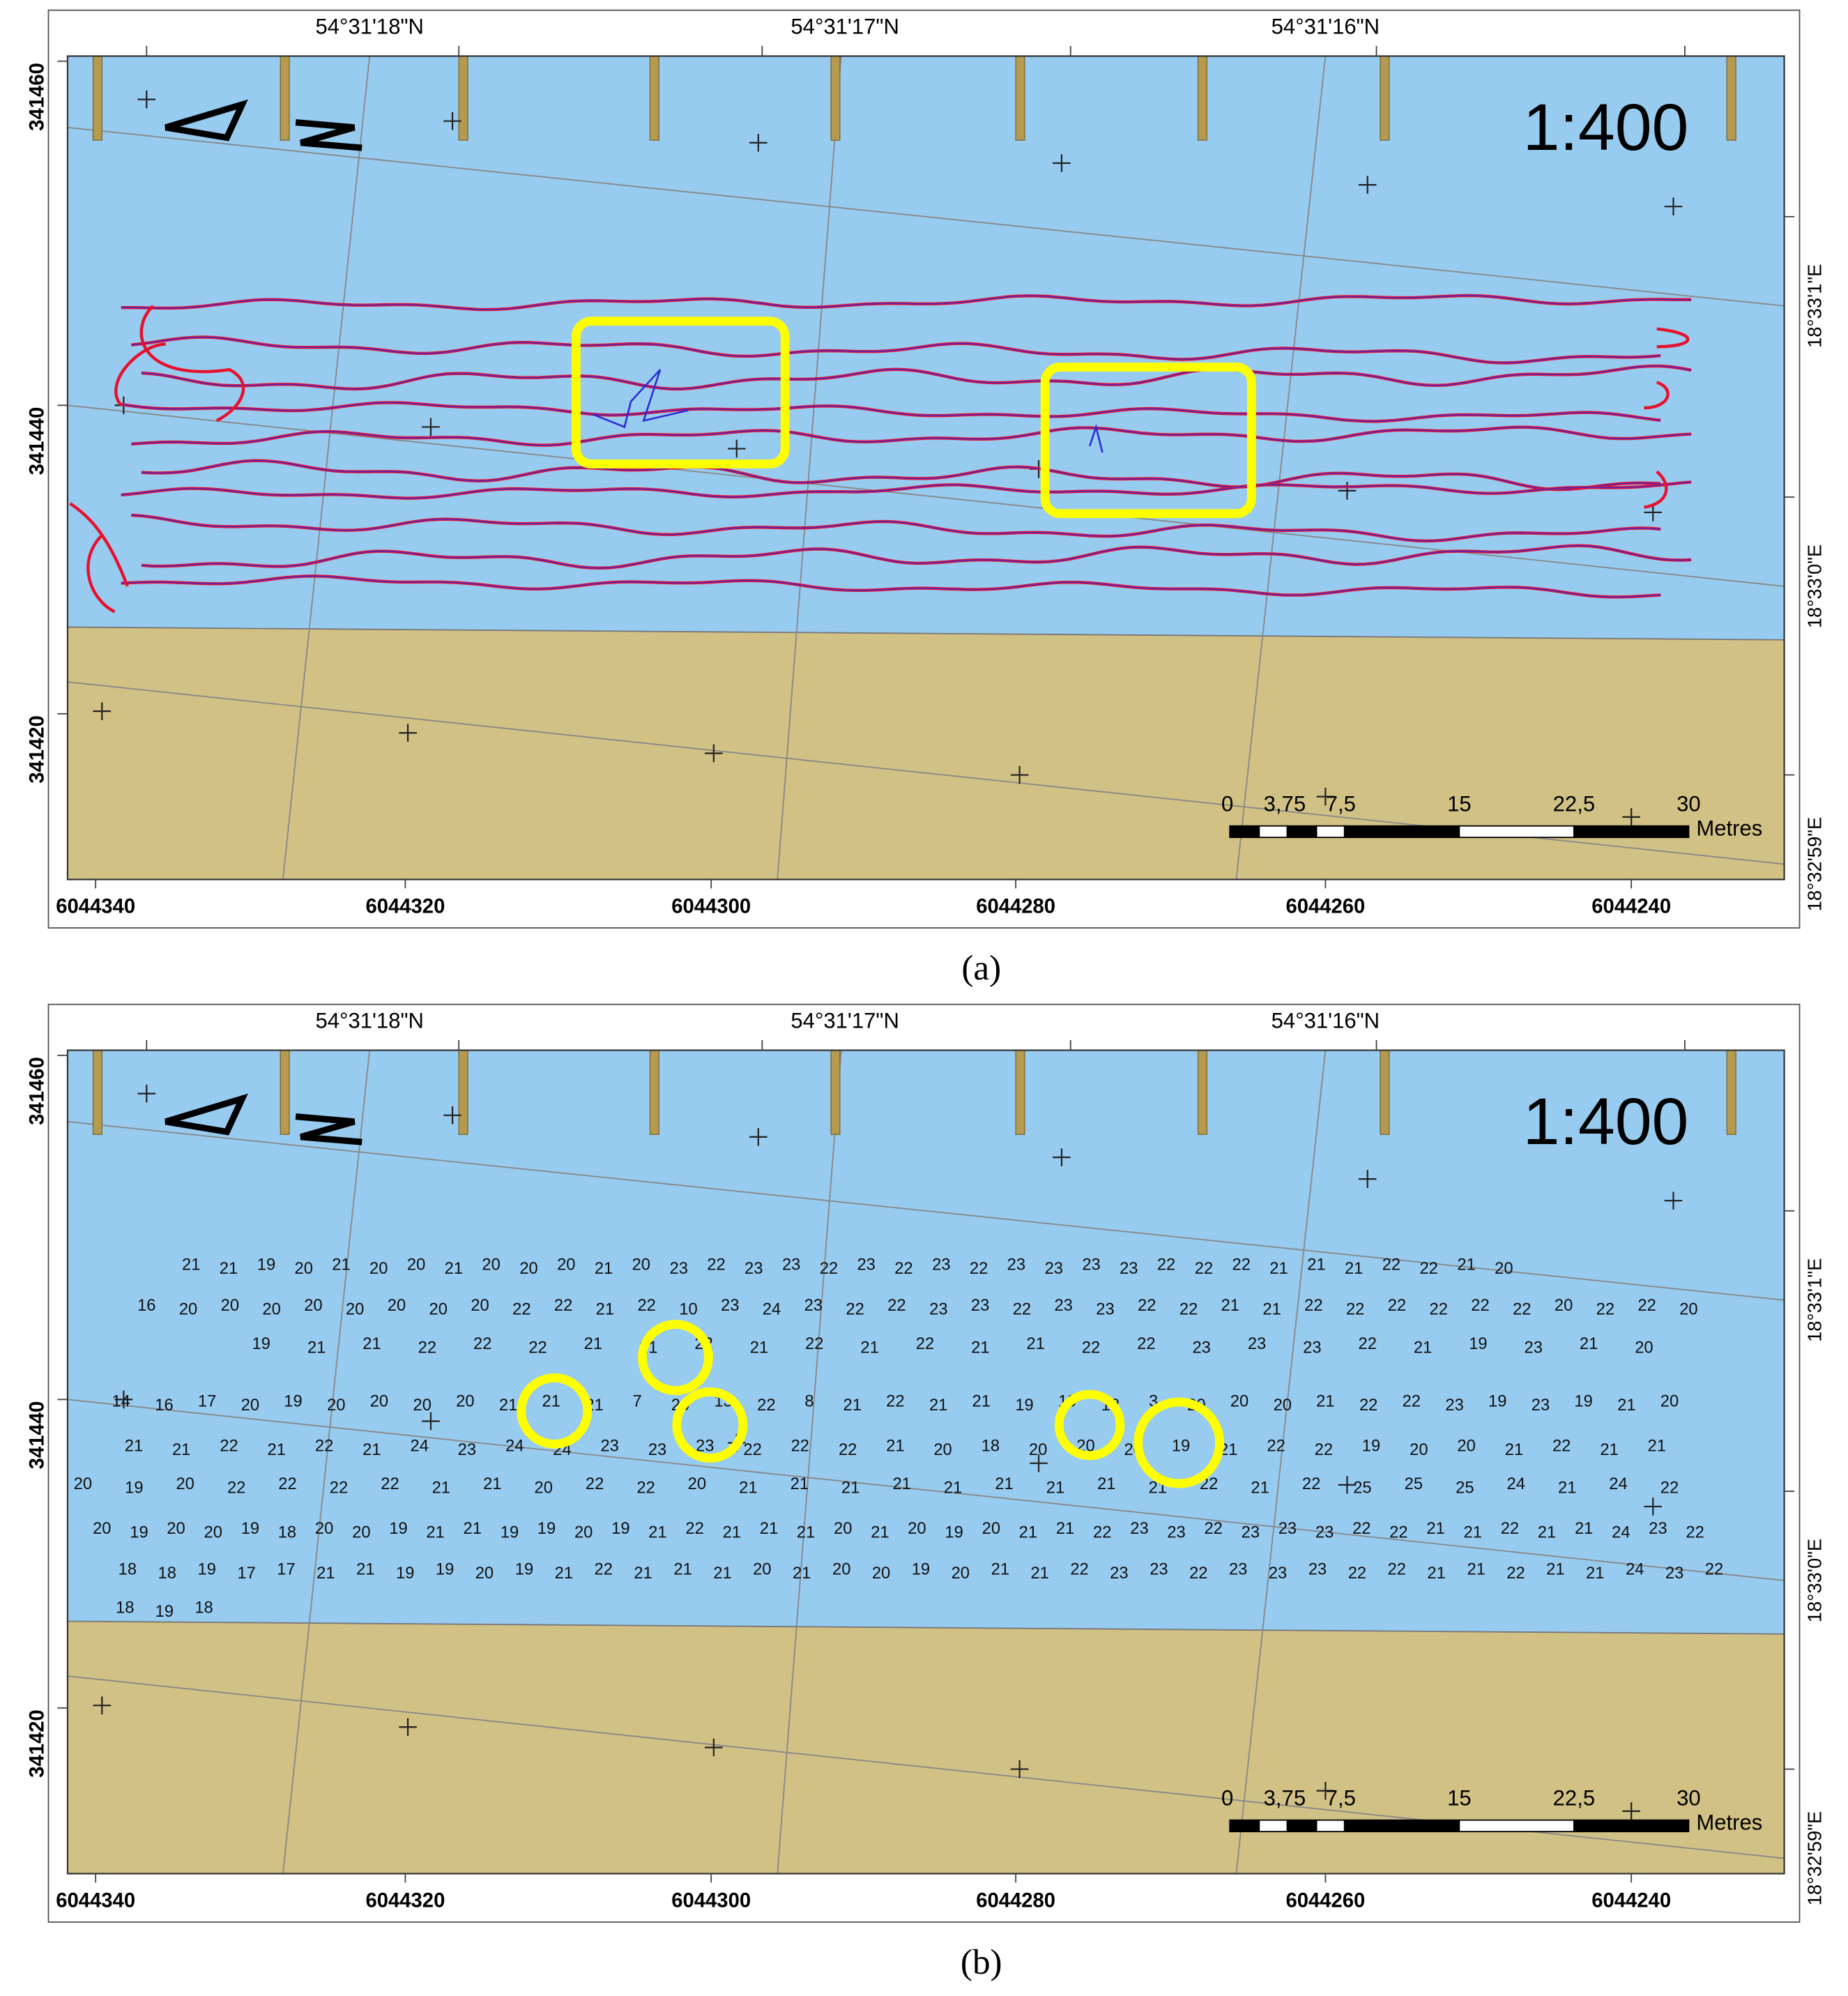 This screenshot has height=1996, width=1848. I want to click on scale-bar-label: 3,75, so click(1285, 804).